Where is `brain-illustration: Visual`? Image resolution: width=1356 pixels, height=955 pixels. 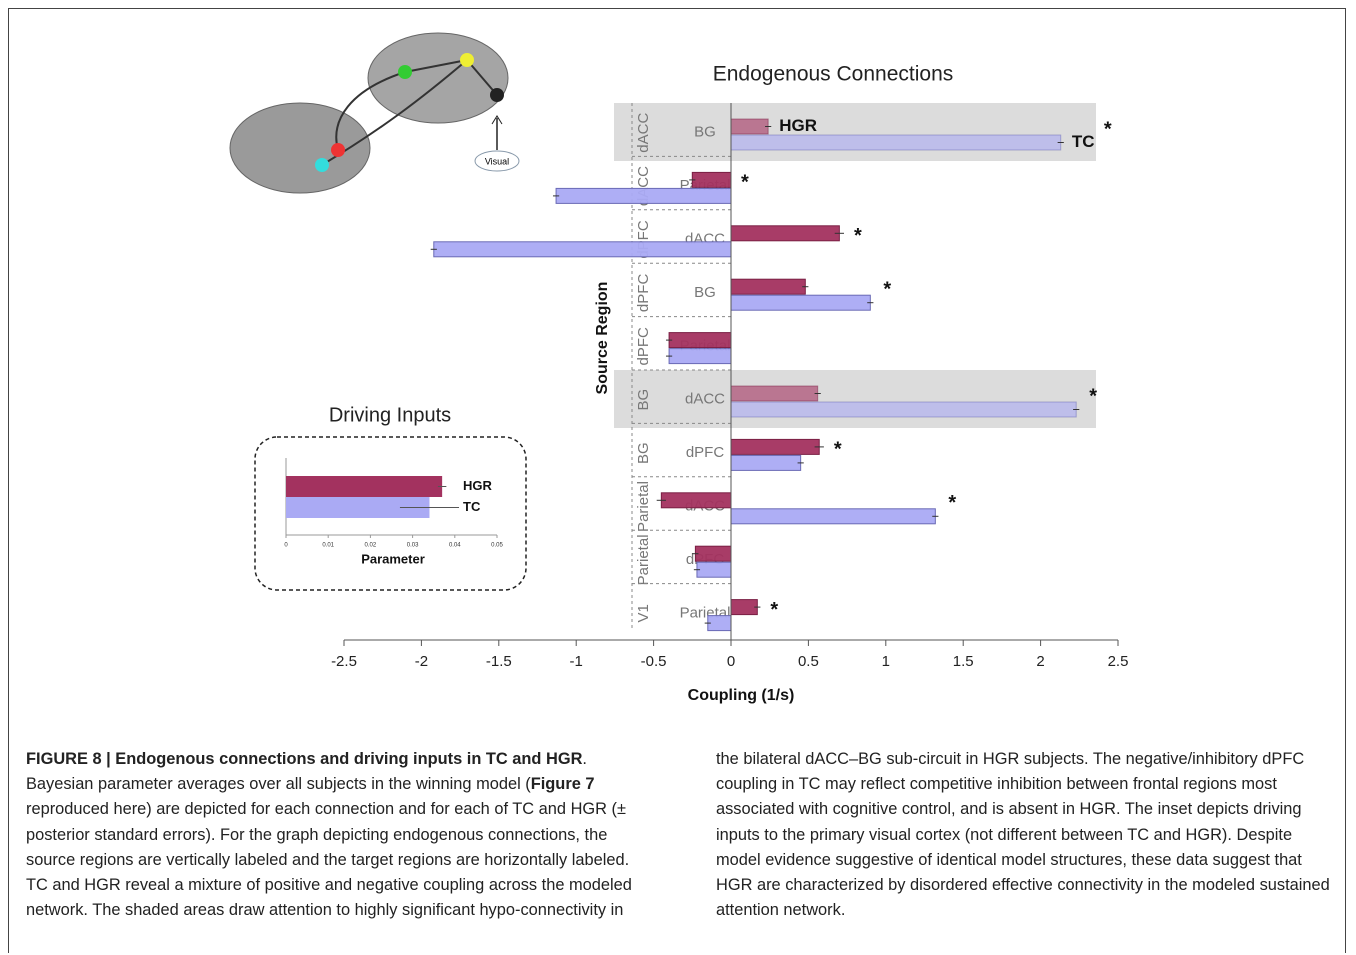 brain-illustration: Visual is located at coordinates (374, 113).